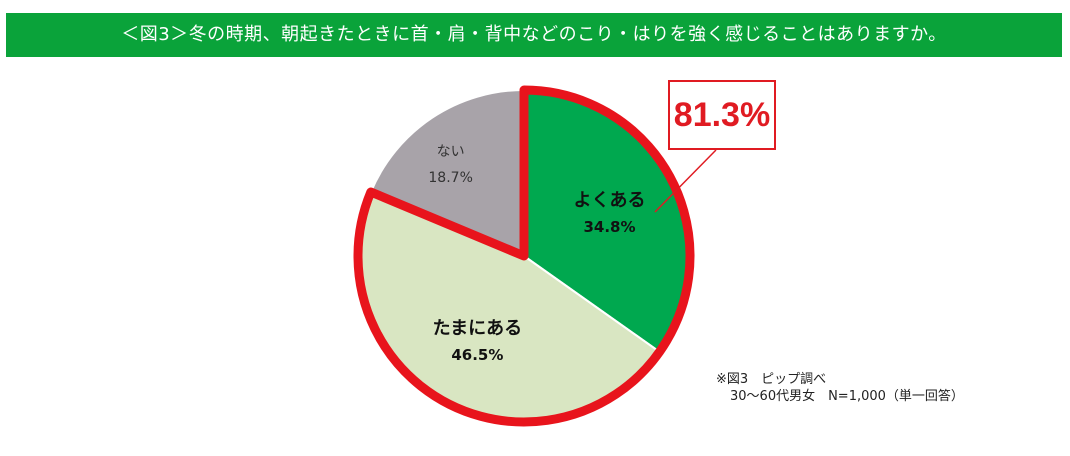 The height and width of the screenshot is (456, 1070). I want to click on callout-leader-line, so click(685, 181).